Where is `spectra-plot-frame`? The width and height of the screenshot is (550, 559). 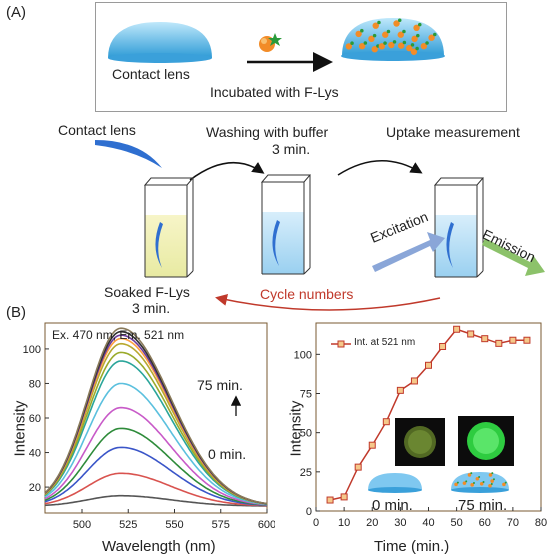 spectra-plot-frame is located at coordinates (156, 418).